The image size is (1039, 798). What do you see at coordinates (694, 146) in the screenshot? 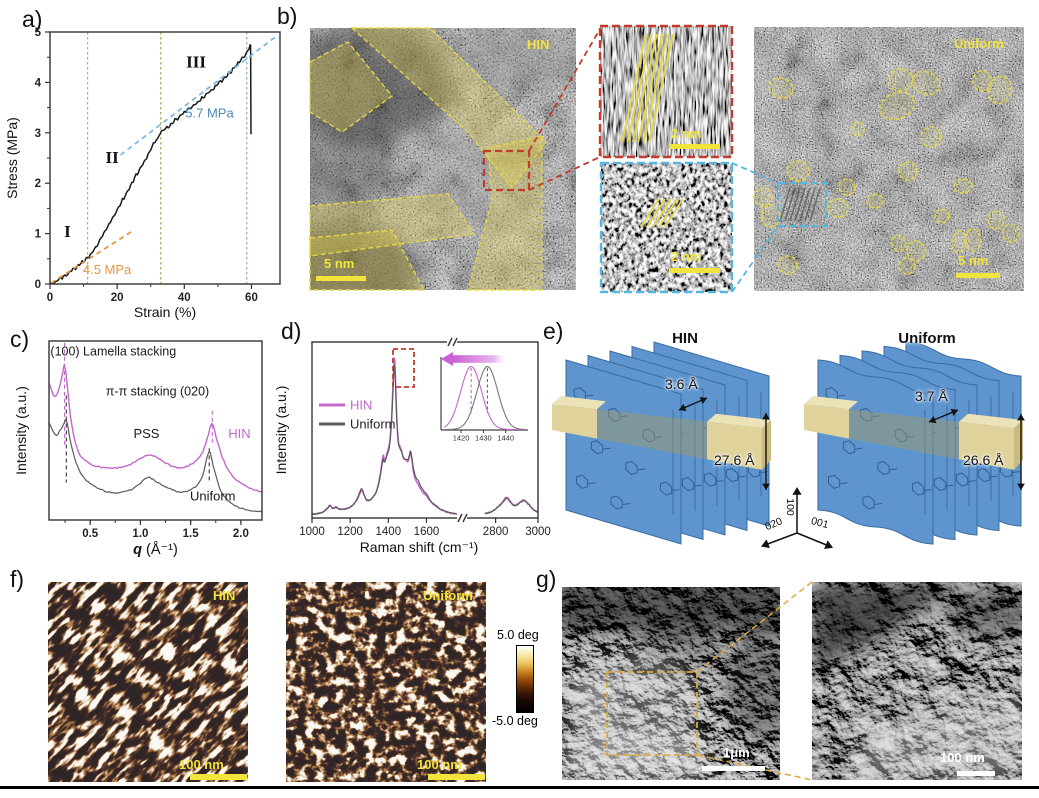
I see `inset-top-scalebar` at bounding box center [694, 146].